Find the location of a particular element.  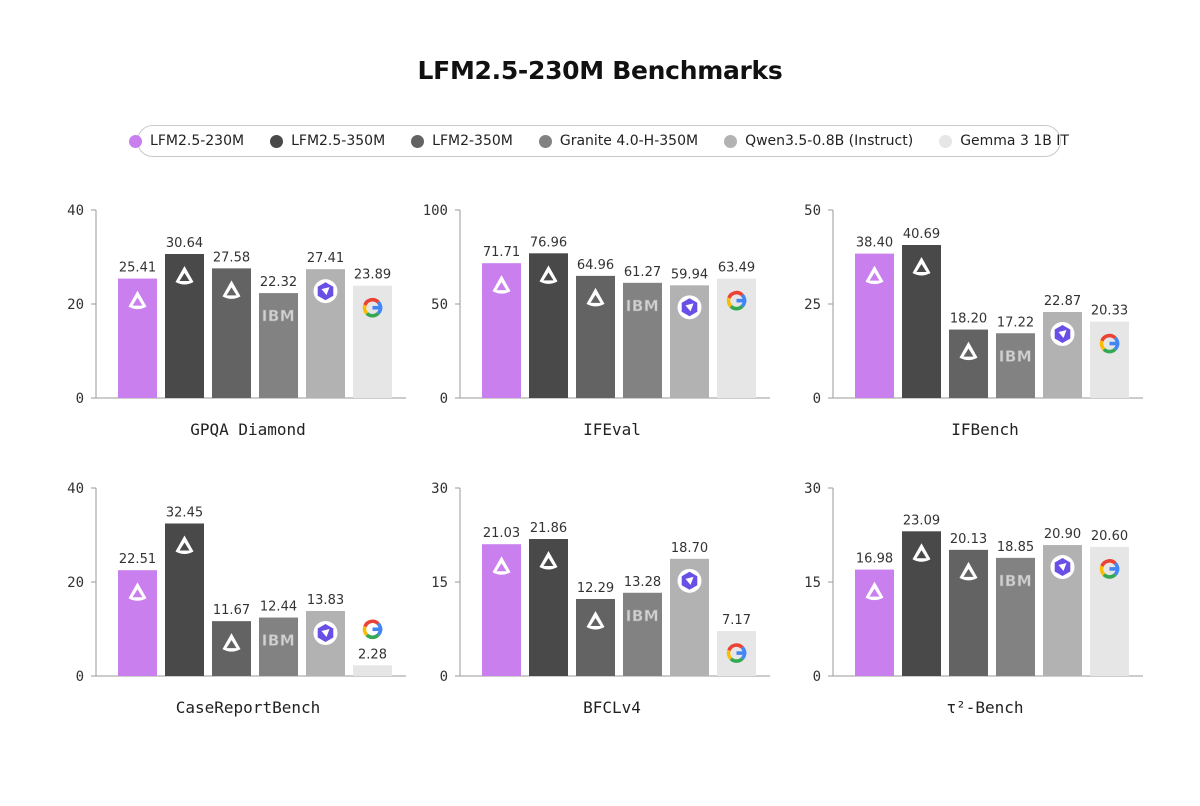

value-label: 64.96 is located at coordinates (595, 265).